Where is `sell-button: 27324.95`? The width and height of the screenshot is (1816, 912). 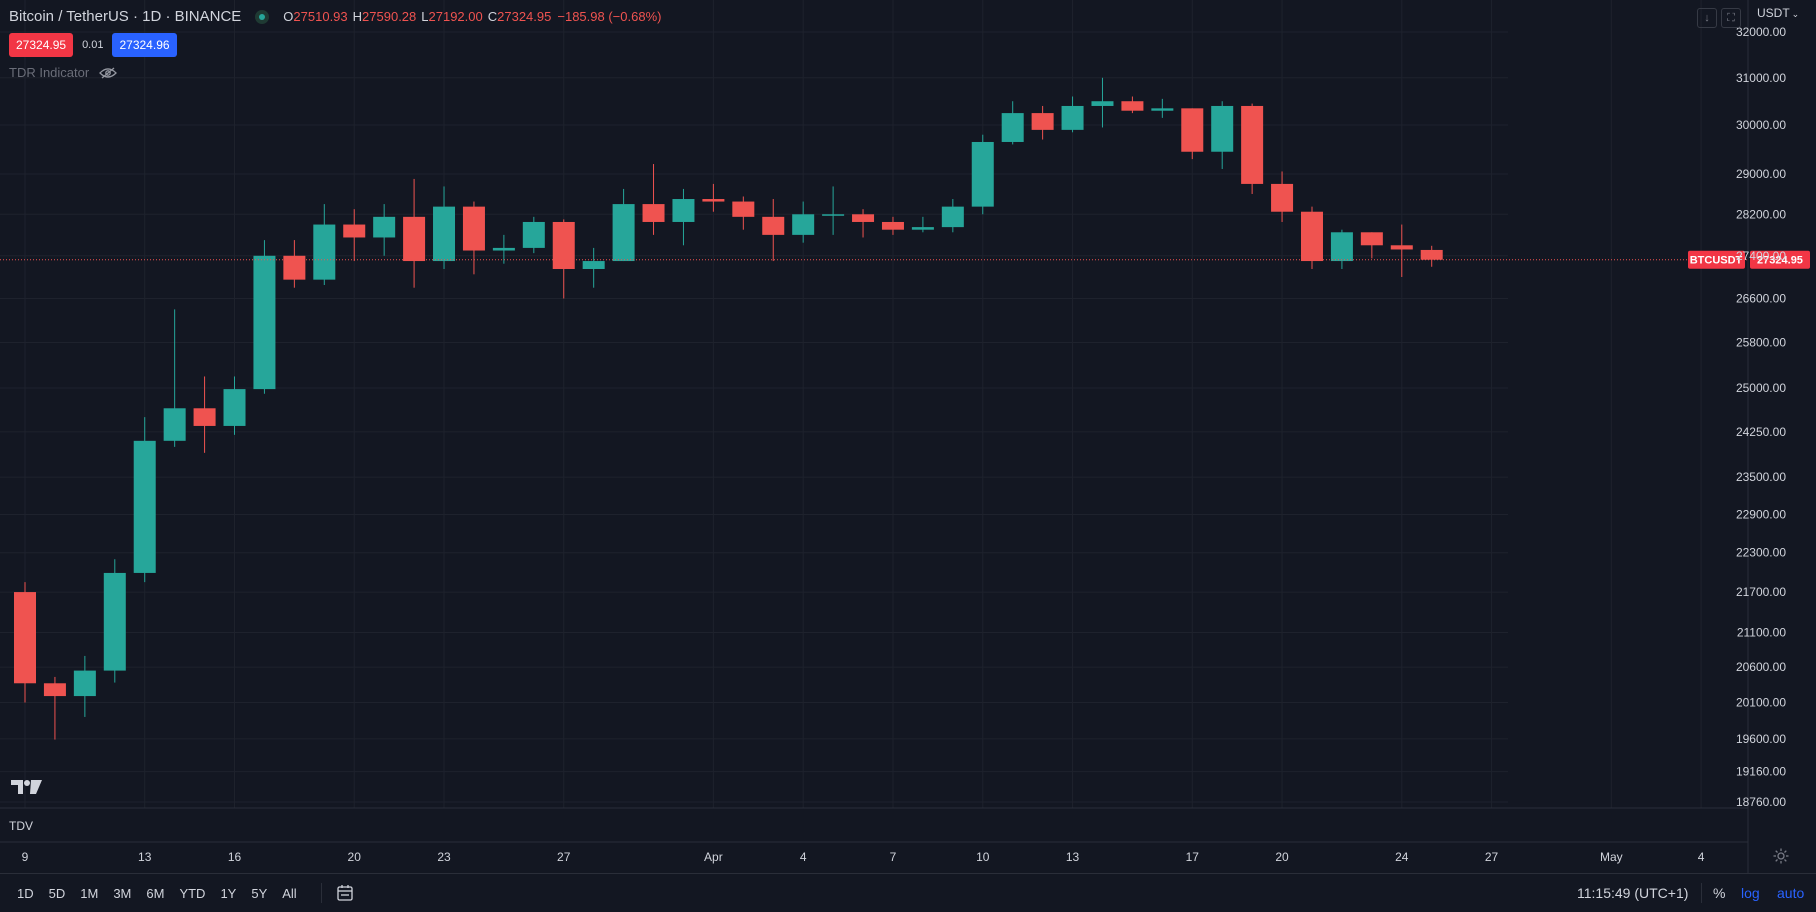
sell-button: 27324.95 is located at coordinates (41, 45).